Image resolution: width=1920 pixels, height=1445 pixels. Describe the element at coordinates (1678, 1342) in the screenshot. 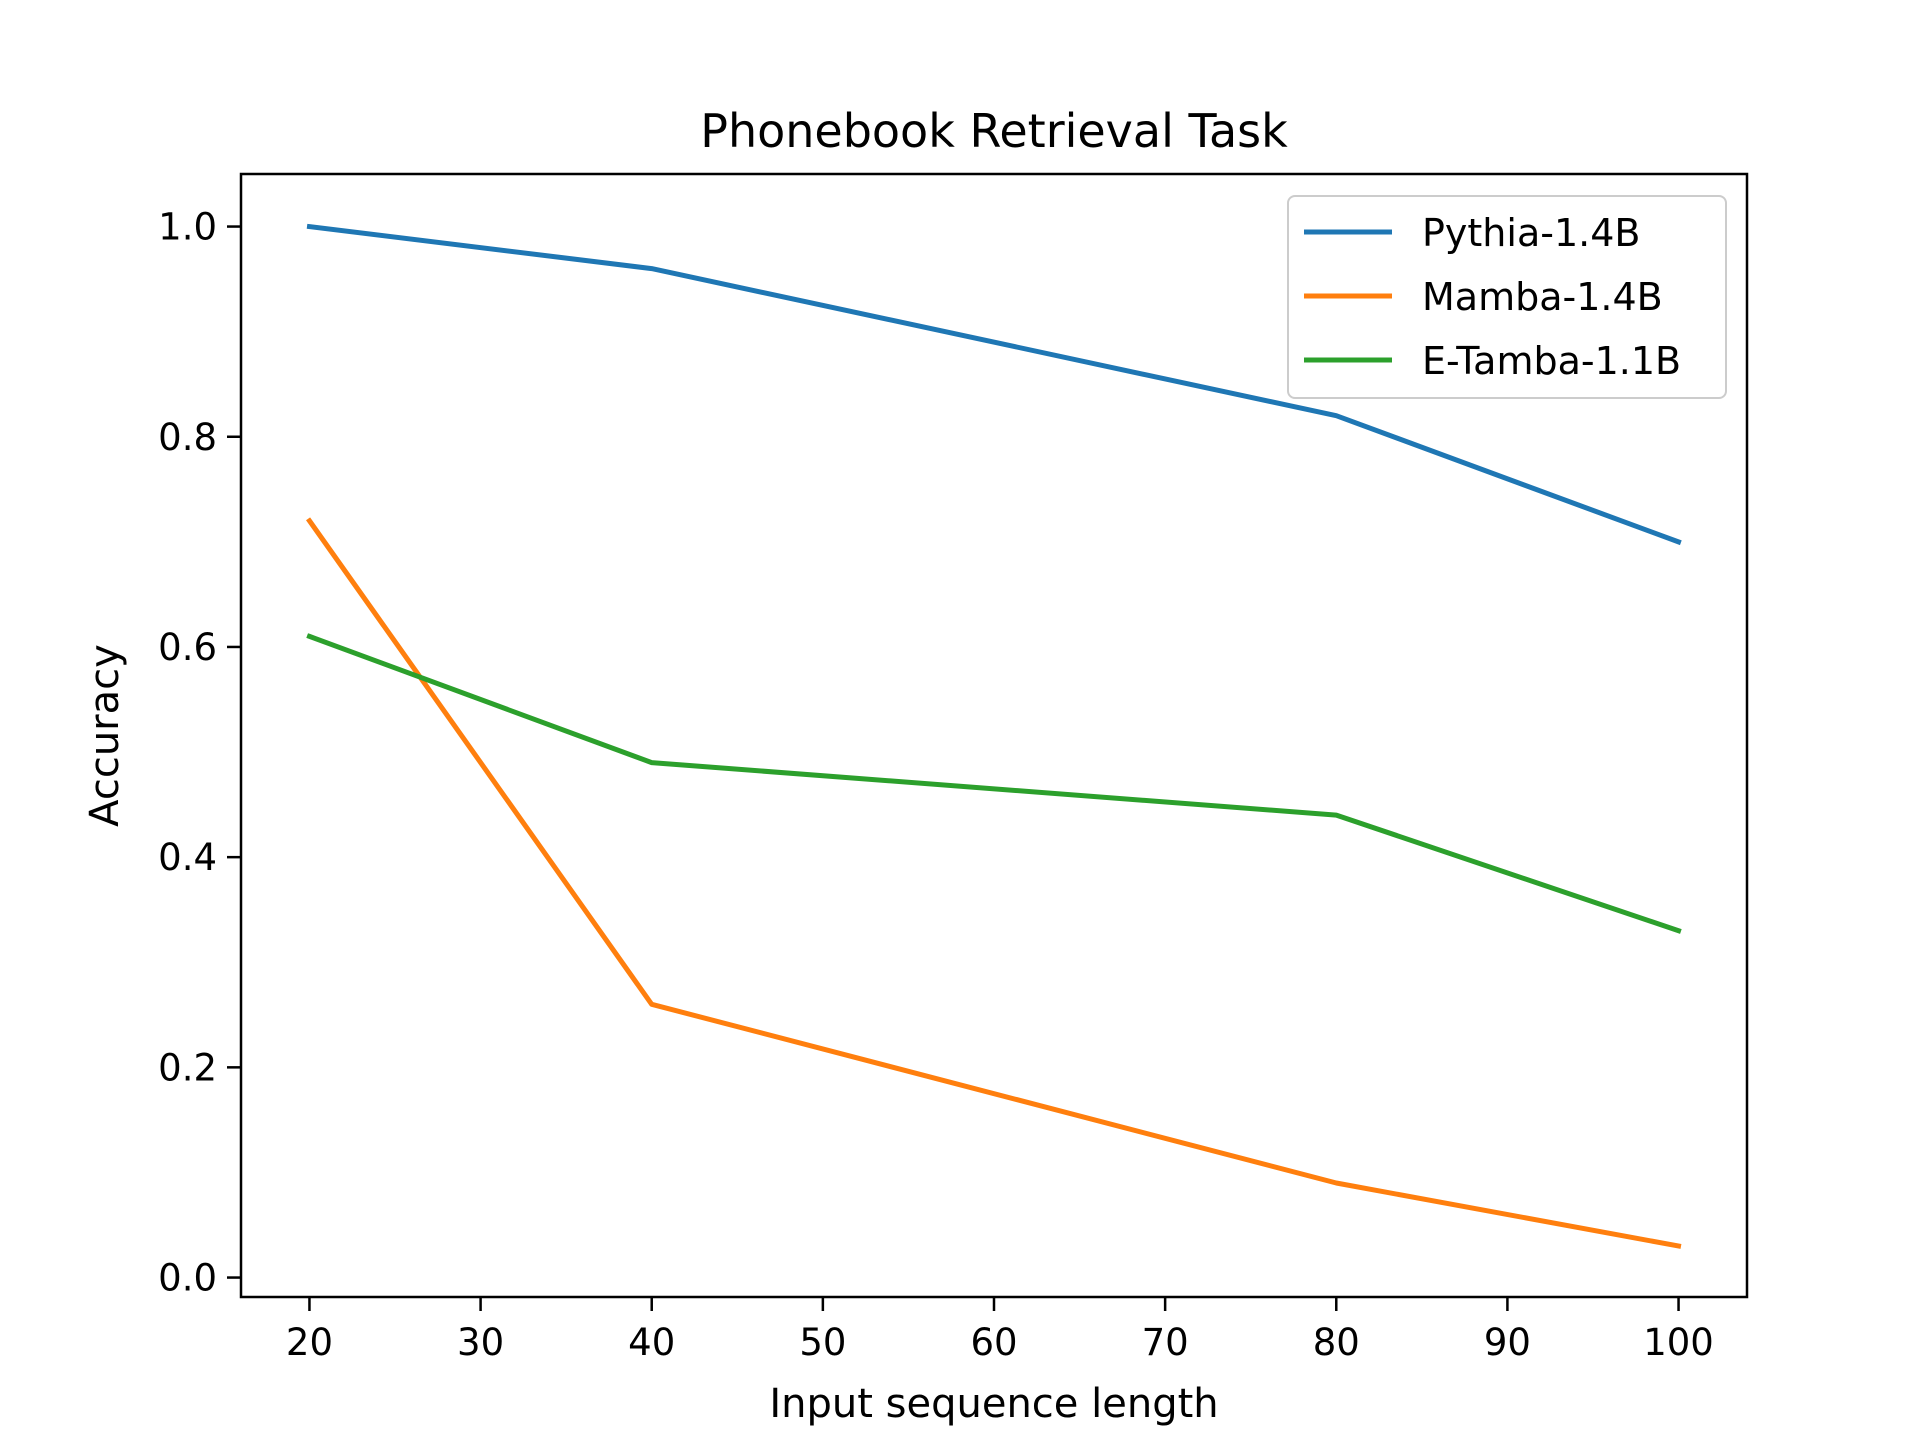

I see `x-tick-label: 100` at that location.